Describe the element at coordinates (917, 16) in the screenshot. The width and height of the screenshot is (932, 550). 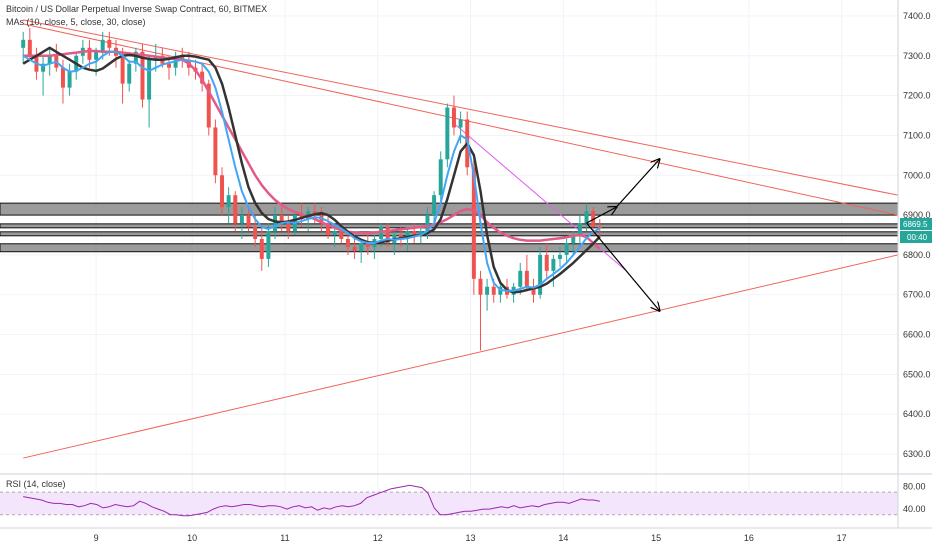
I see `y-tick-label: 7400.0` at that location.